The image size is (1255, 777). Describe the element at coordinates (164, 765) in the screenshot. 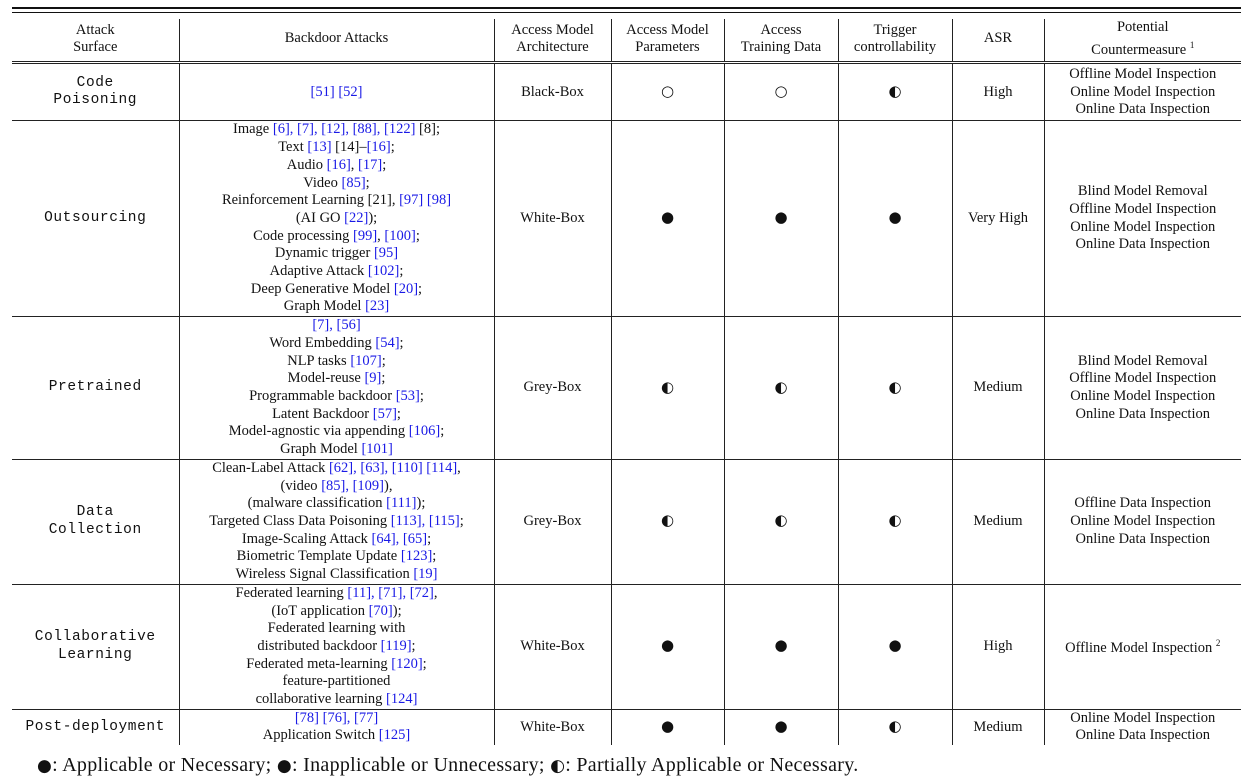

I see `legend-text-applicable: : Applicable or Necessary;` at that location.